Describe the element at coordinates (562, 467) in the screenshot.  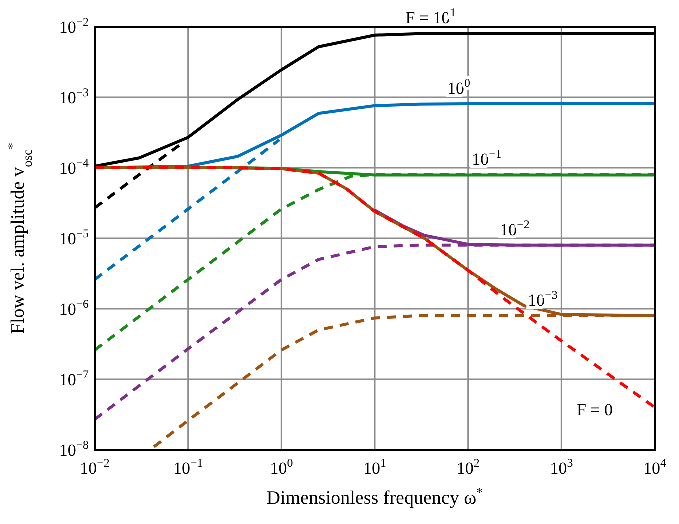
I see `x-tick-label: 10$^{3}$` at that location.